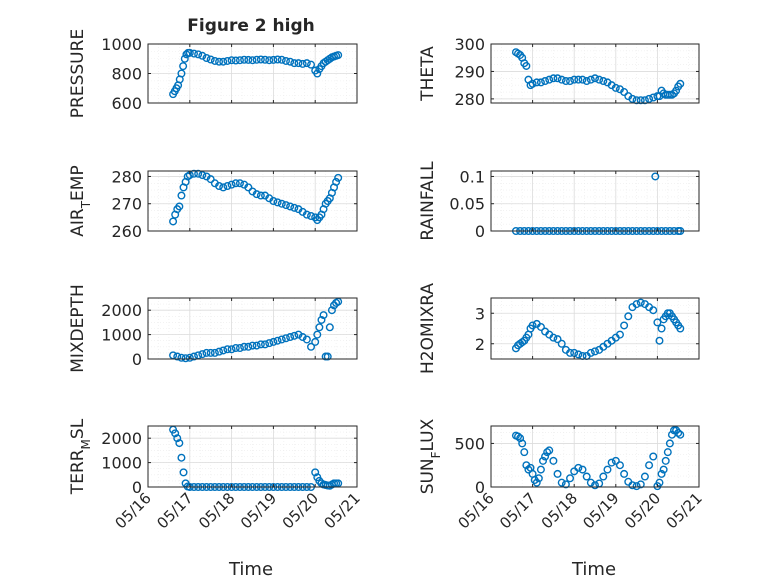 The height and width of the screenshot is (583, 778). Describe the element at coordinates (593, 569) in the screenshot. I see `x-axis-label-right: Time` at that location.